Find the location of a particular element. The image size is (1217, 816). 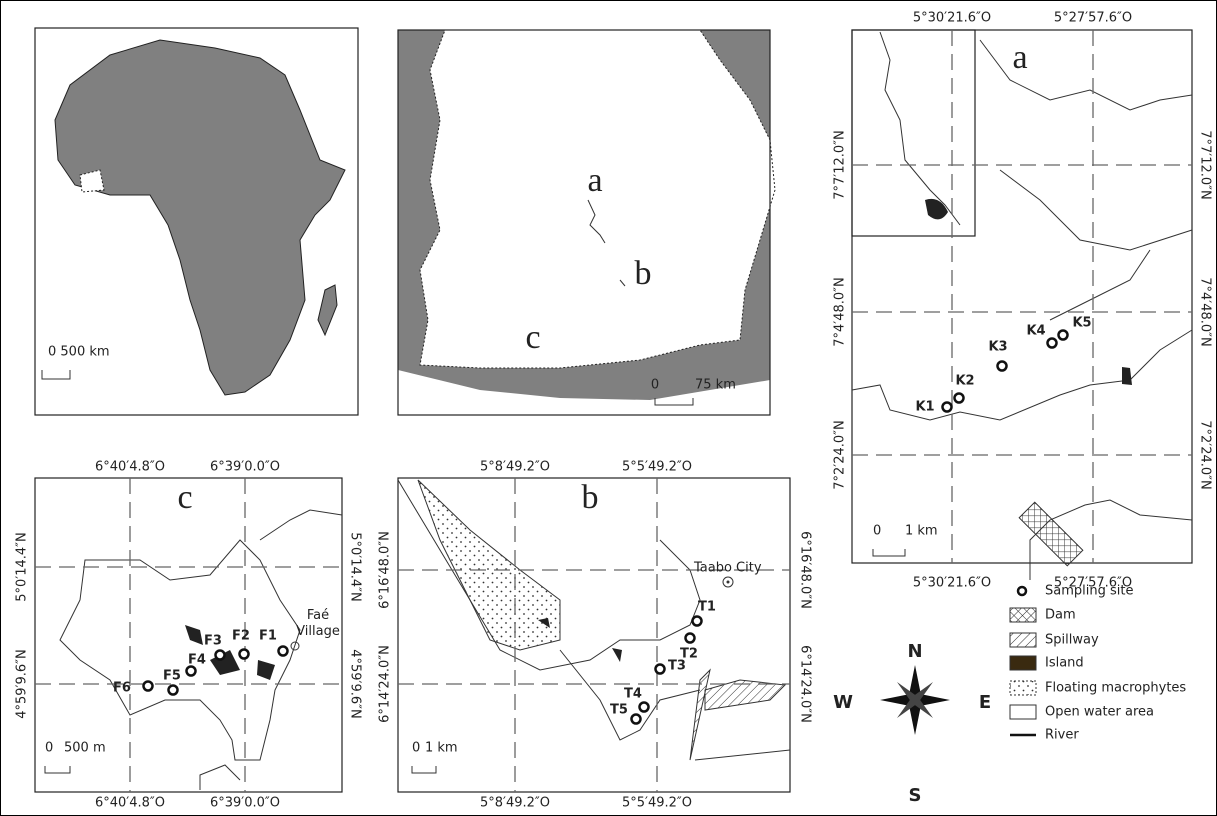

legend-label: Spillway is located at coordinates (1072, 640).